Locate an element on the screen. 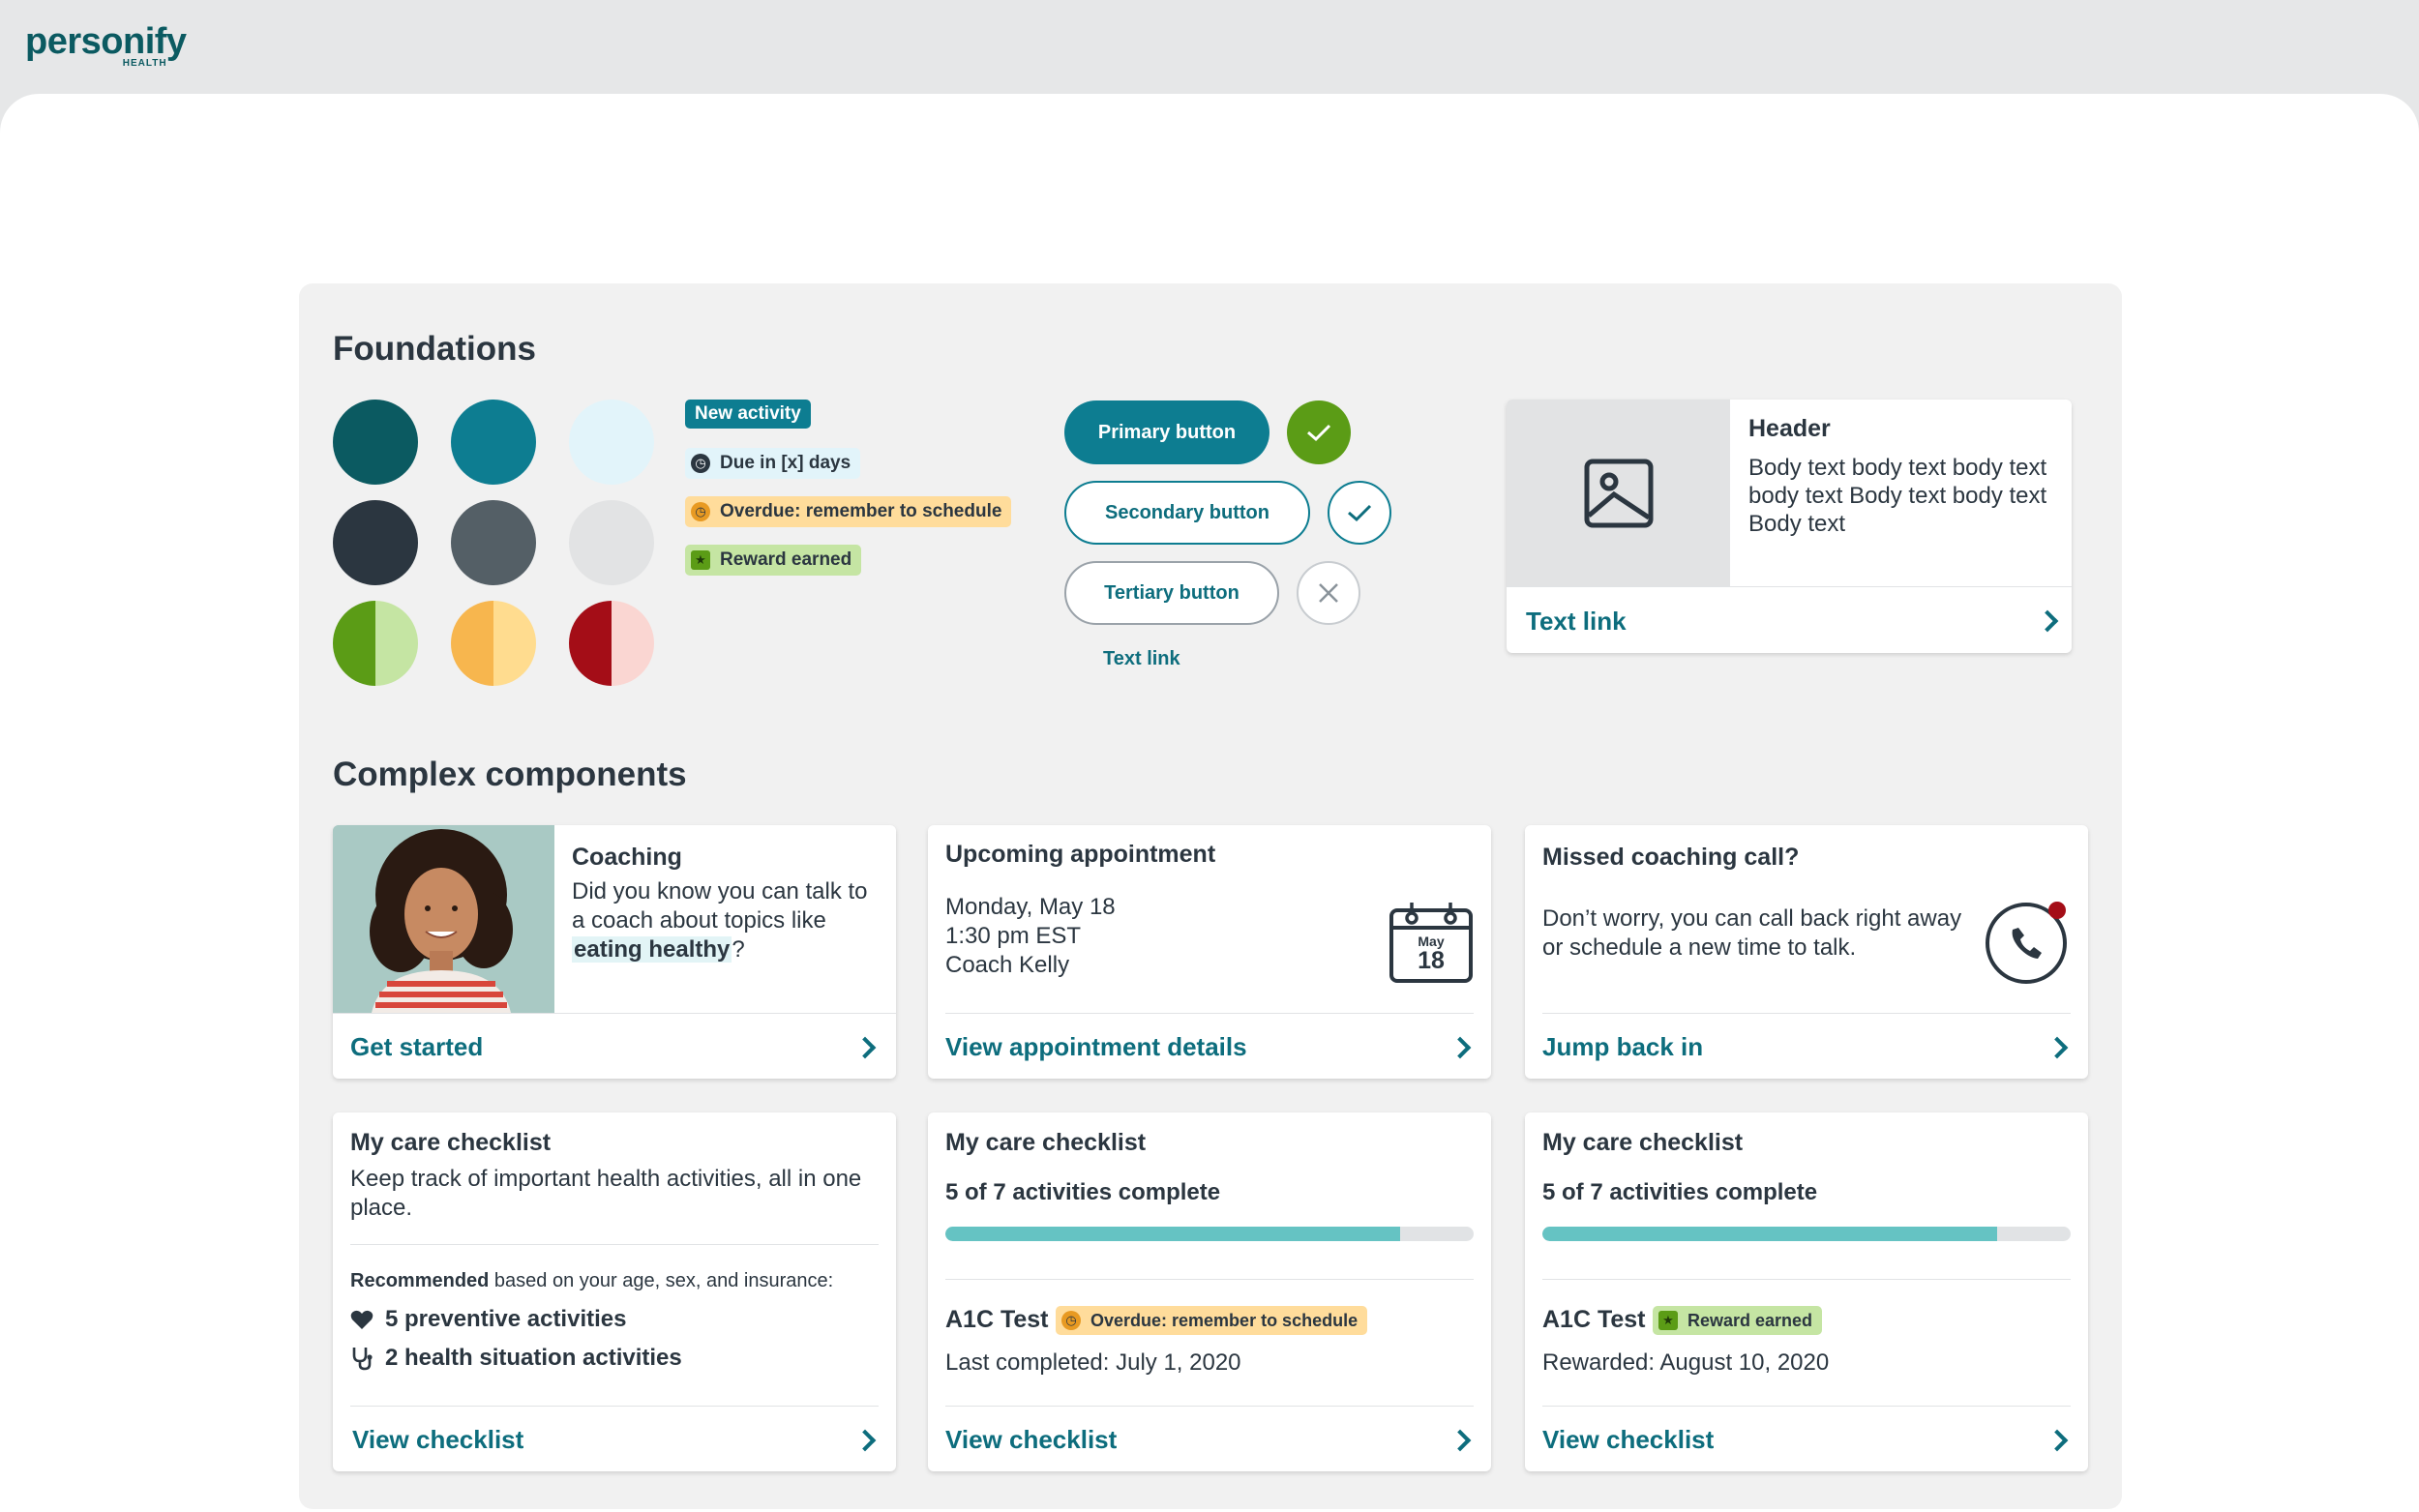  calendar-month: May is located at coordinates (1432, 942).